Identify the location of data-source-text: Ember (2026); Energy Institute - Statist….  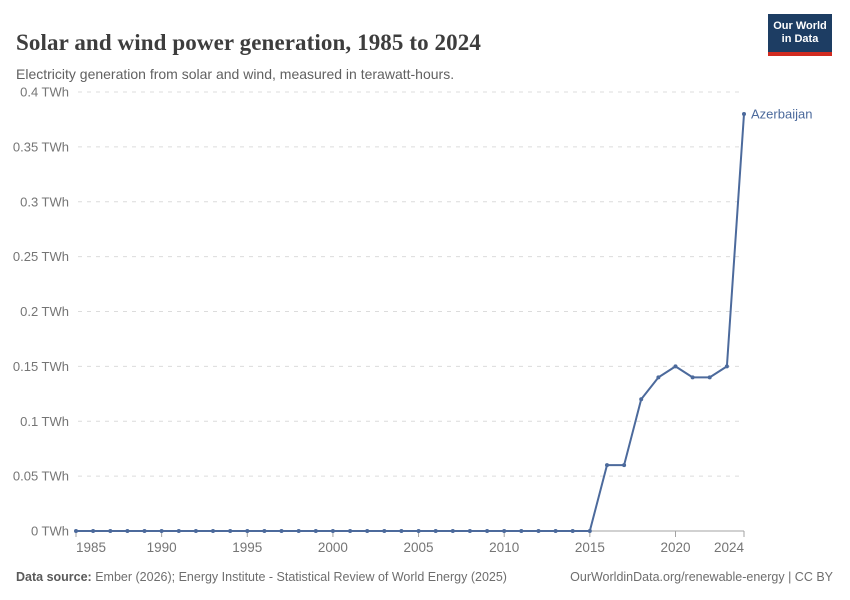
(299, 577).